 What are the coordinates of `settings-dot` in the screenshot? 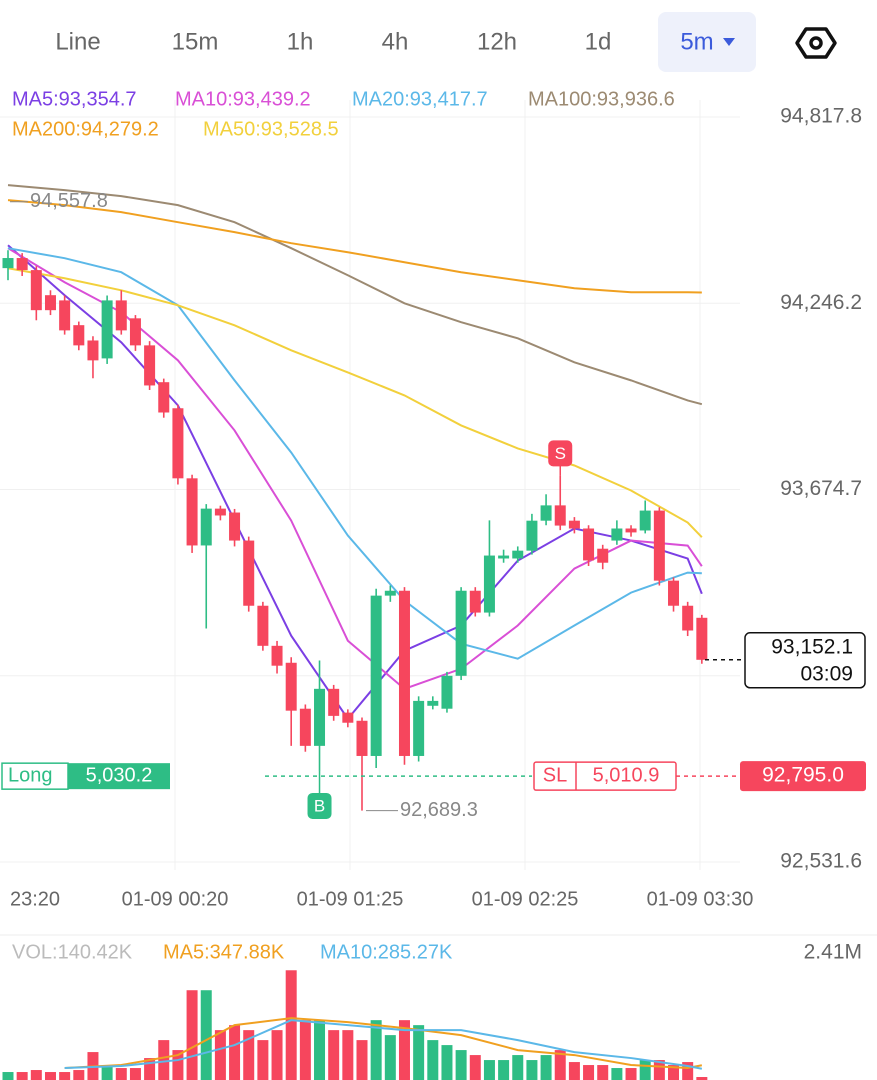 It's located at (816, 43).